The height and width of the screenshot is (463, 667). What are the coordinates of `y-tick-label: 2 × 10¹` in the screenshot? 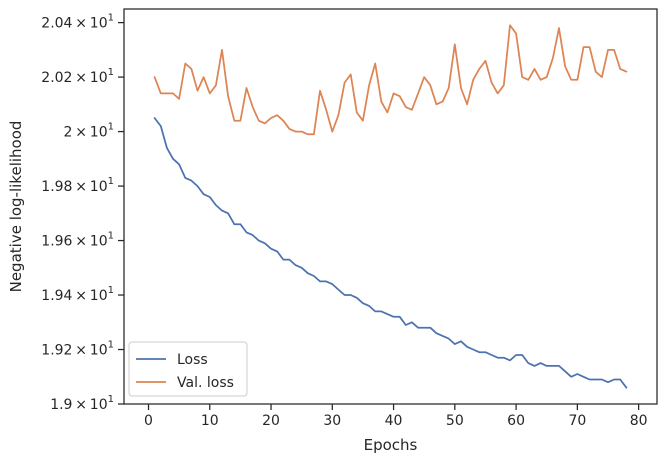 It's located at (89, 131).